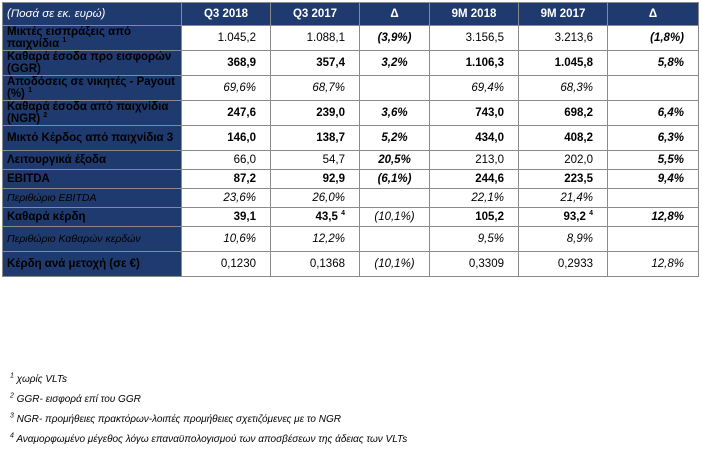 This screenshot has height=455, width=702. Describe the element at coordinates (653, 63) in the screenshot. I see `cell-delta-9m: 5,8%` at that location.